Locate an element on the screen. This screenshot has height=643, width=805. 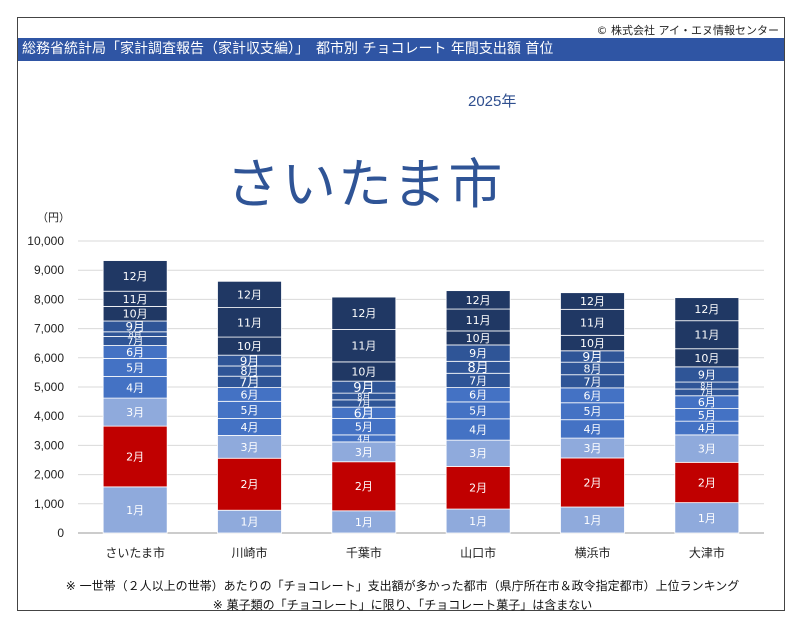
x-category-label: さいたま市 is located at coordinates (135, 552).